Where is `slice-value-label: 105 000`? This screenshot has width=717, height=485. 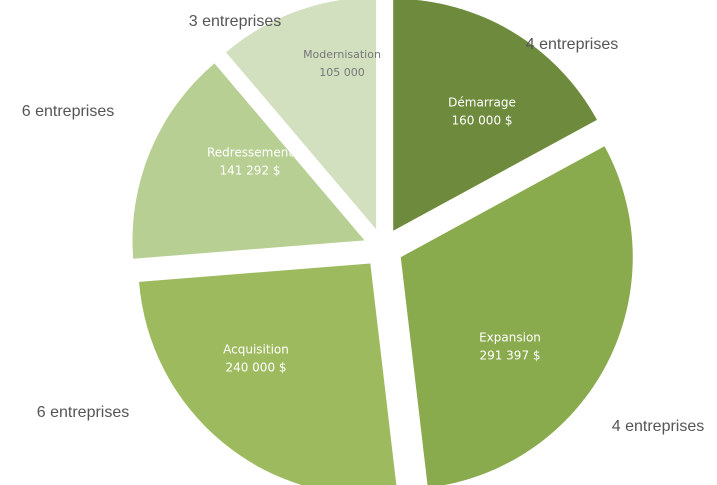
slice-value-label: 105 000 is located at coordinates (342, 72).